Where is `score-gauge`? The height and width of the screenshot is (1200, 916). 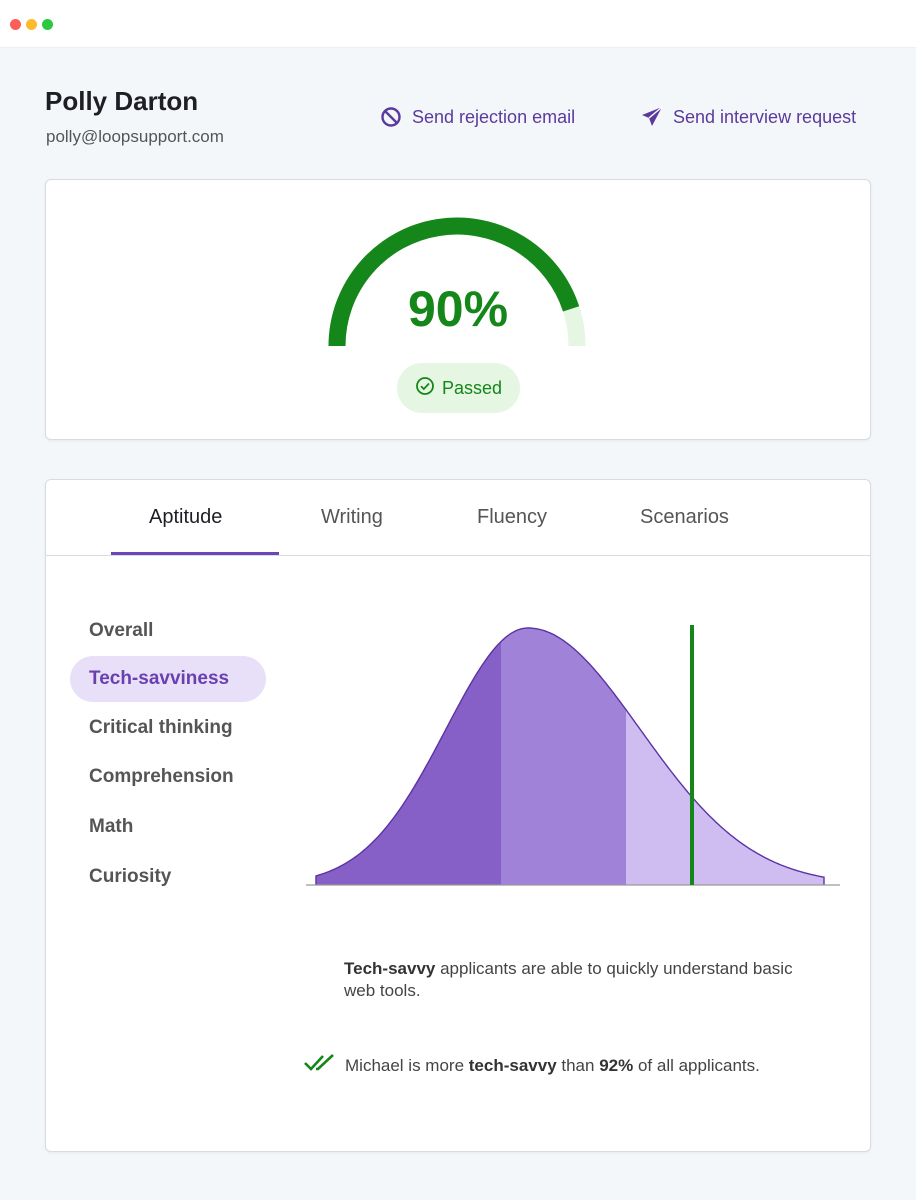 score-gauge is located at coordinates (457, 282).